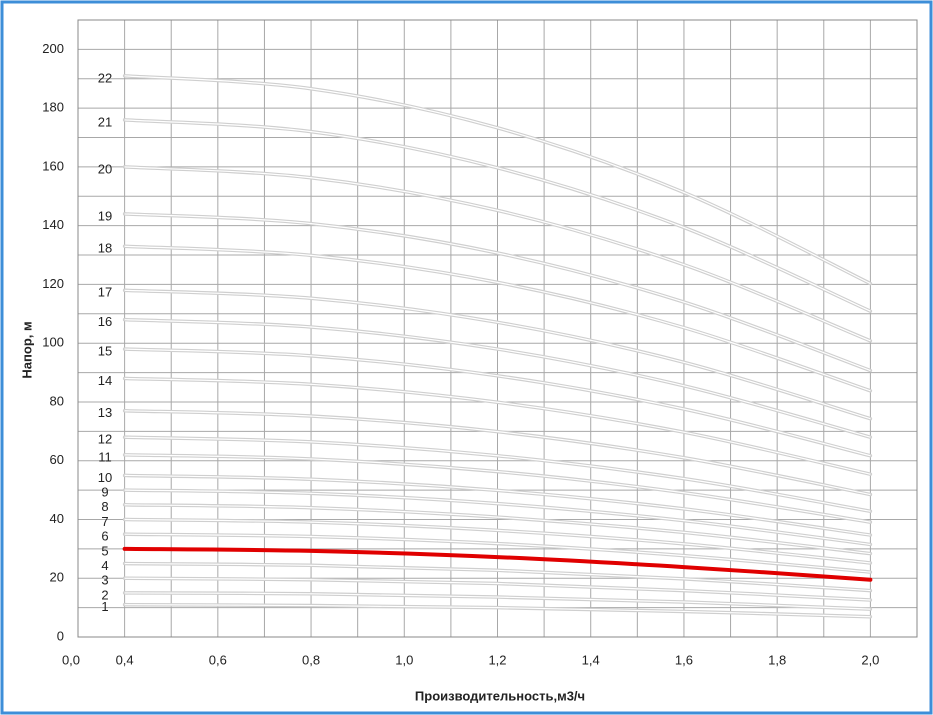 The image size is (933, 715). What do you see at coordinates (104, 506) in the screenshot?
I see `series-label: 8` at bounding box center [104, 506].